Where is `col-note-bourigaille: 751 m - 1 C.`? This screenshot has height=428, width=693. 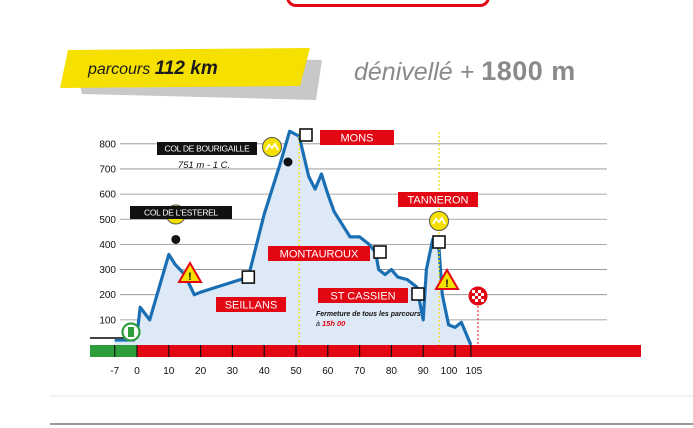
col-note-bourigaille: 751 m - 1 C. is located at coordinates (204, 165).